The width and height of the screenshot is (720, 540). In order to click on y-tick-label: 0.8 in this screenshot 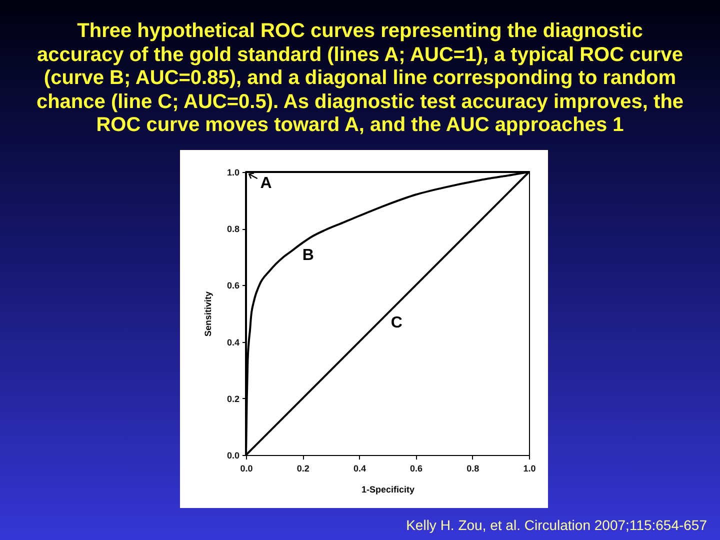, I will do `click(233, 229)`.